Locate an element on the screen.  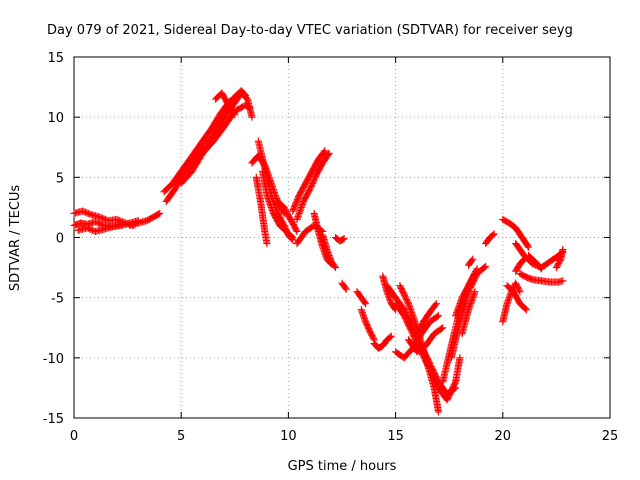
y-tick-label: 10 is located at coordinates (55, 118).